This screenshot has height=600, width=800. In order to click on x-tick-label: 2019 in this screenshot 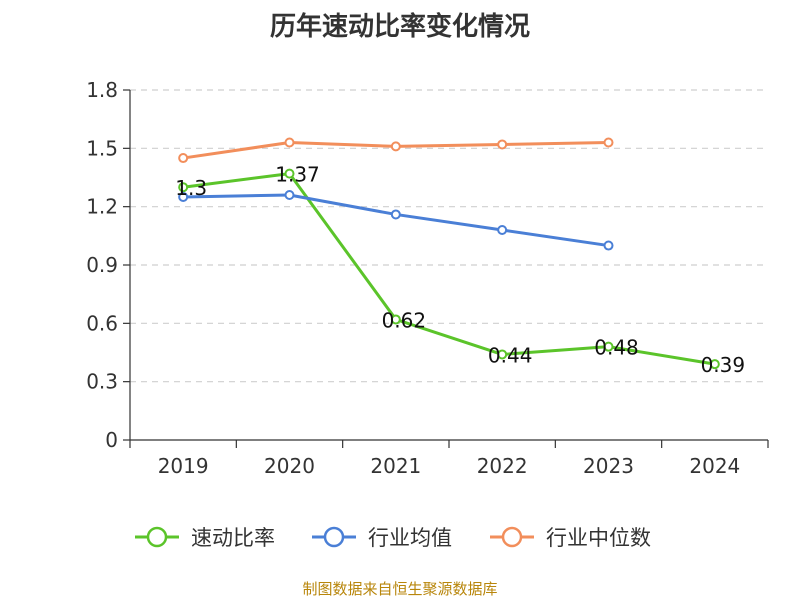, I will do `click(183, 466)`.